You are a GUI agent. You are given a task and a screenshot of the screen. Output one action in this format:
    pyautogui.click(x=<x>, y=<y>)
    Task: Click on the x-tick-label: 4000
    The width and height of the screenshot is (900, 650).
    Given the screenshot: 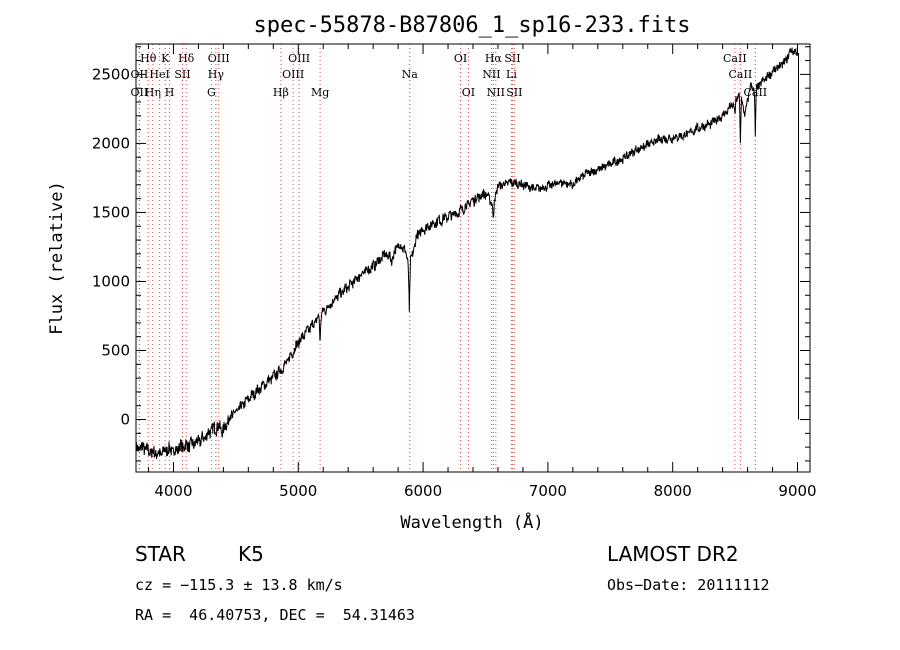 What is the action you would take?
    pyautogui.click(x=173, y=491)
    